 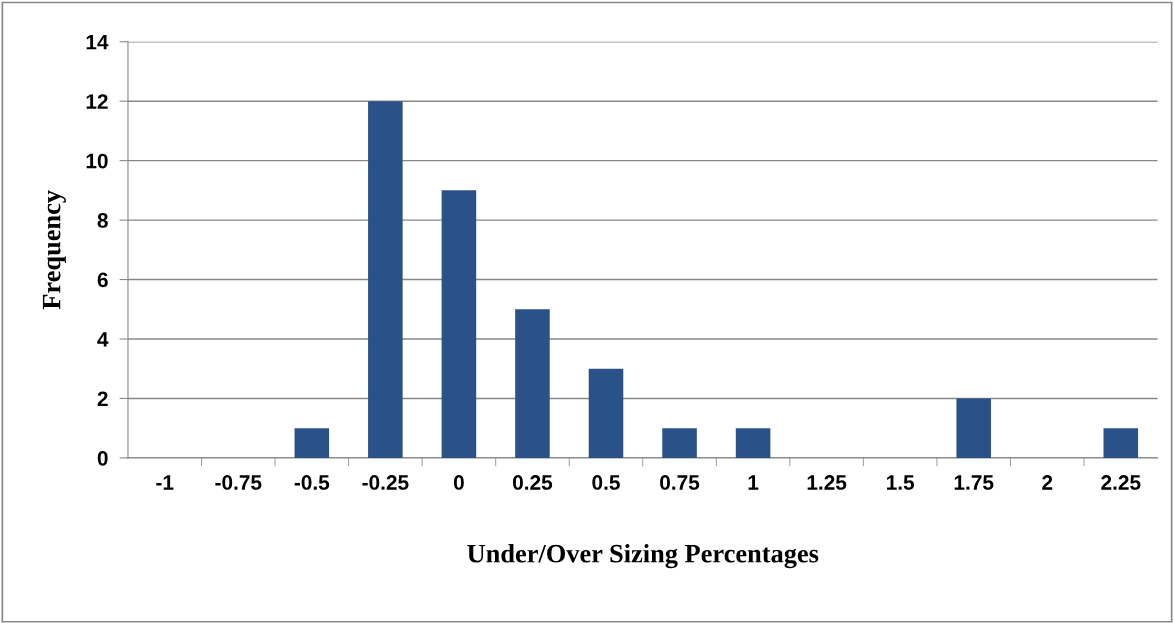 What do you see at coordinates (827, 482) in the screenshot?
I see `x-tick-label: 1.25` at bounding box center [827, 482].